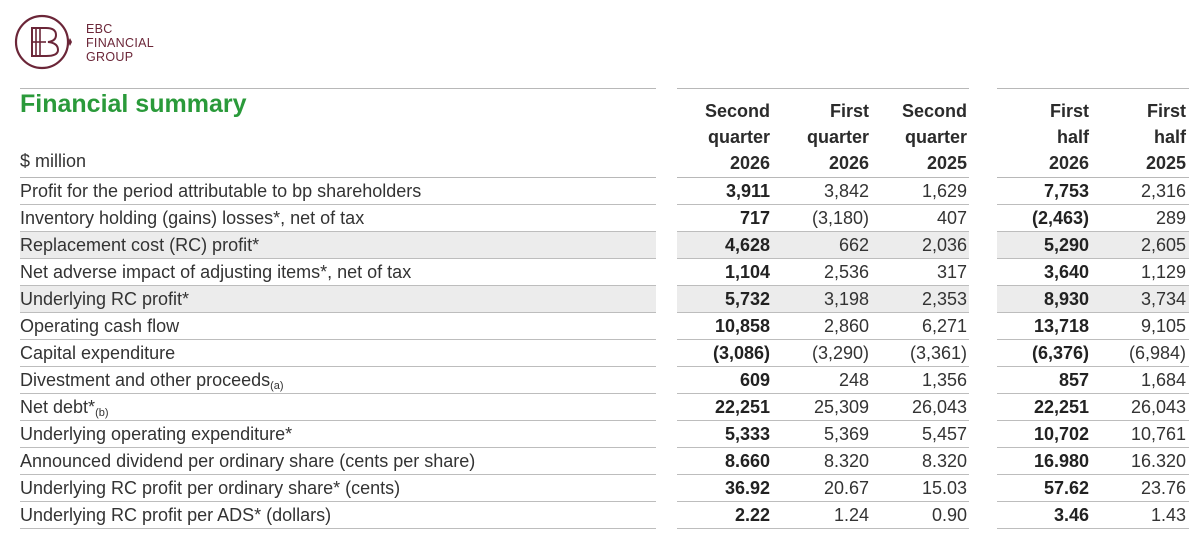 The width and height of the screenshot is (1200, 543). Describe the element at coordinates (100, 326) in the screenshot. I see `row-label-text: Operating cash flow` at that location.